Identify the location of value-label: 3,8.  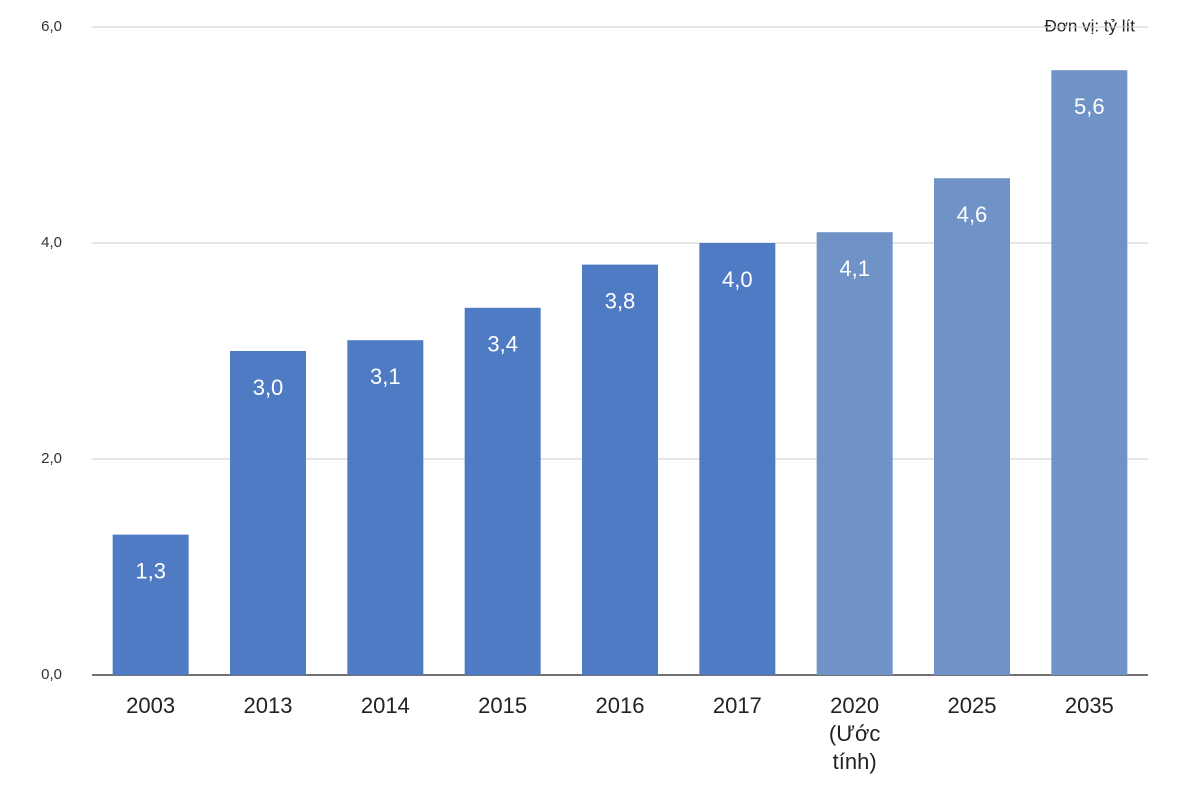
(620, 300).